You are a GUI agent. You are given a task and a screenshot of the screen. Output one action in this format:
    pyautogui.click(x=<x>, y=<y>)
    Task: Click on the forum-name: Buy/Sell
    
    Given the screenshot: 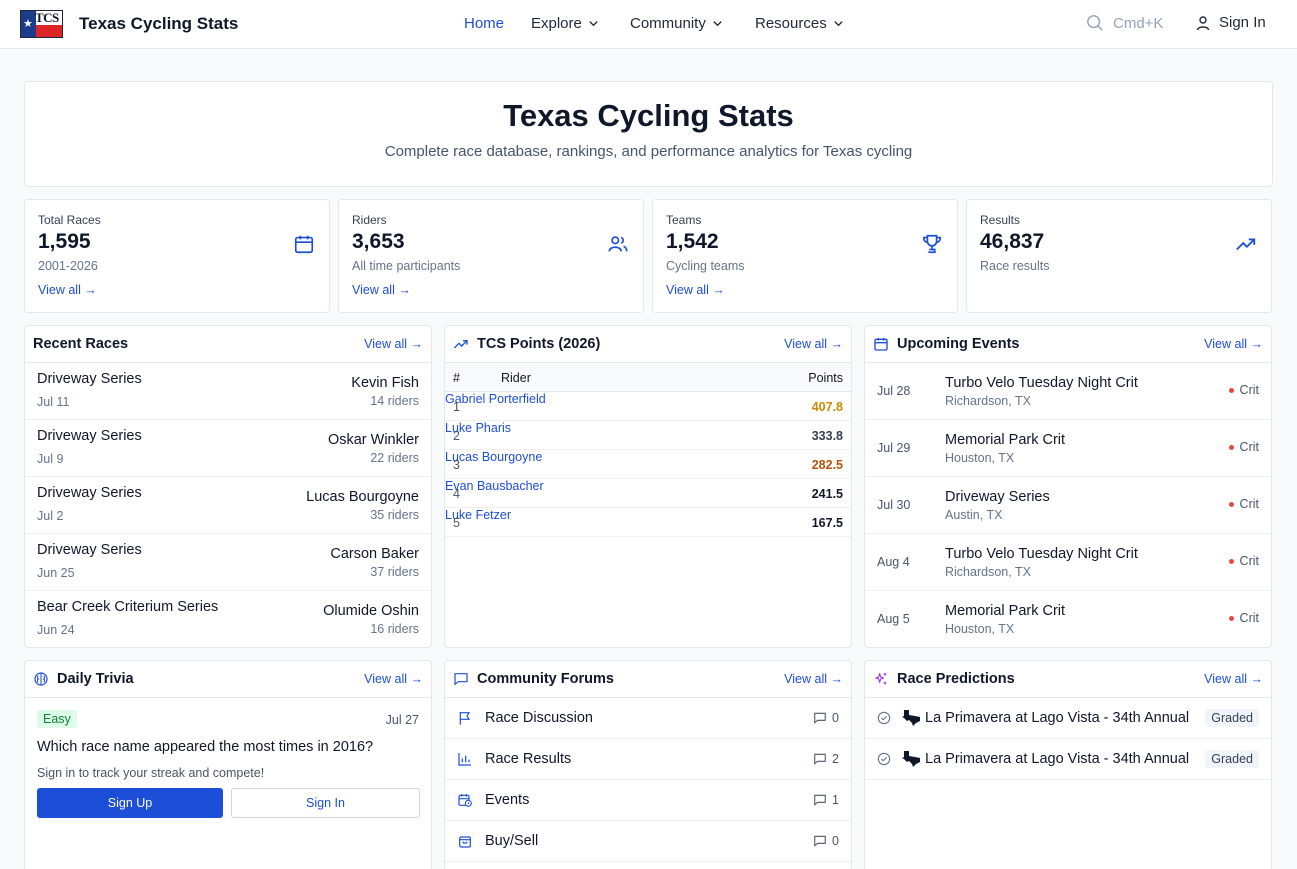 What is the action you would take?
    pyautogui.click(x=512, y=841)
    